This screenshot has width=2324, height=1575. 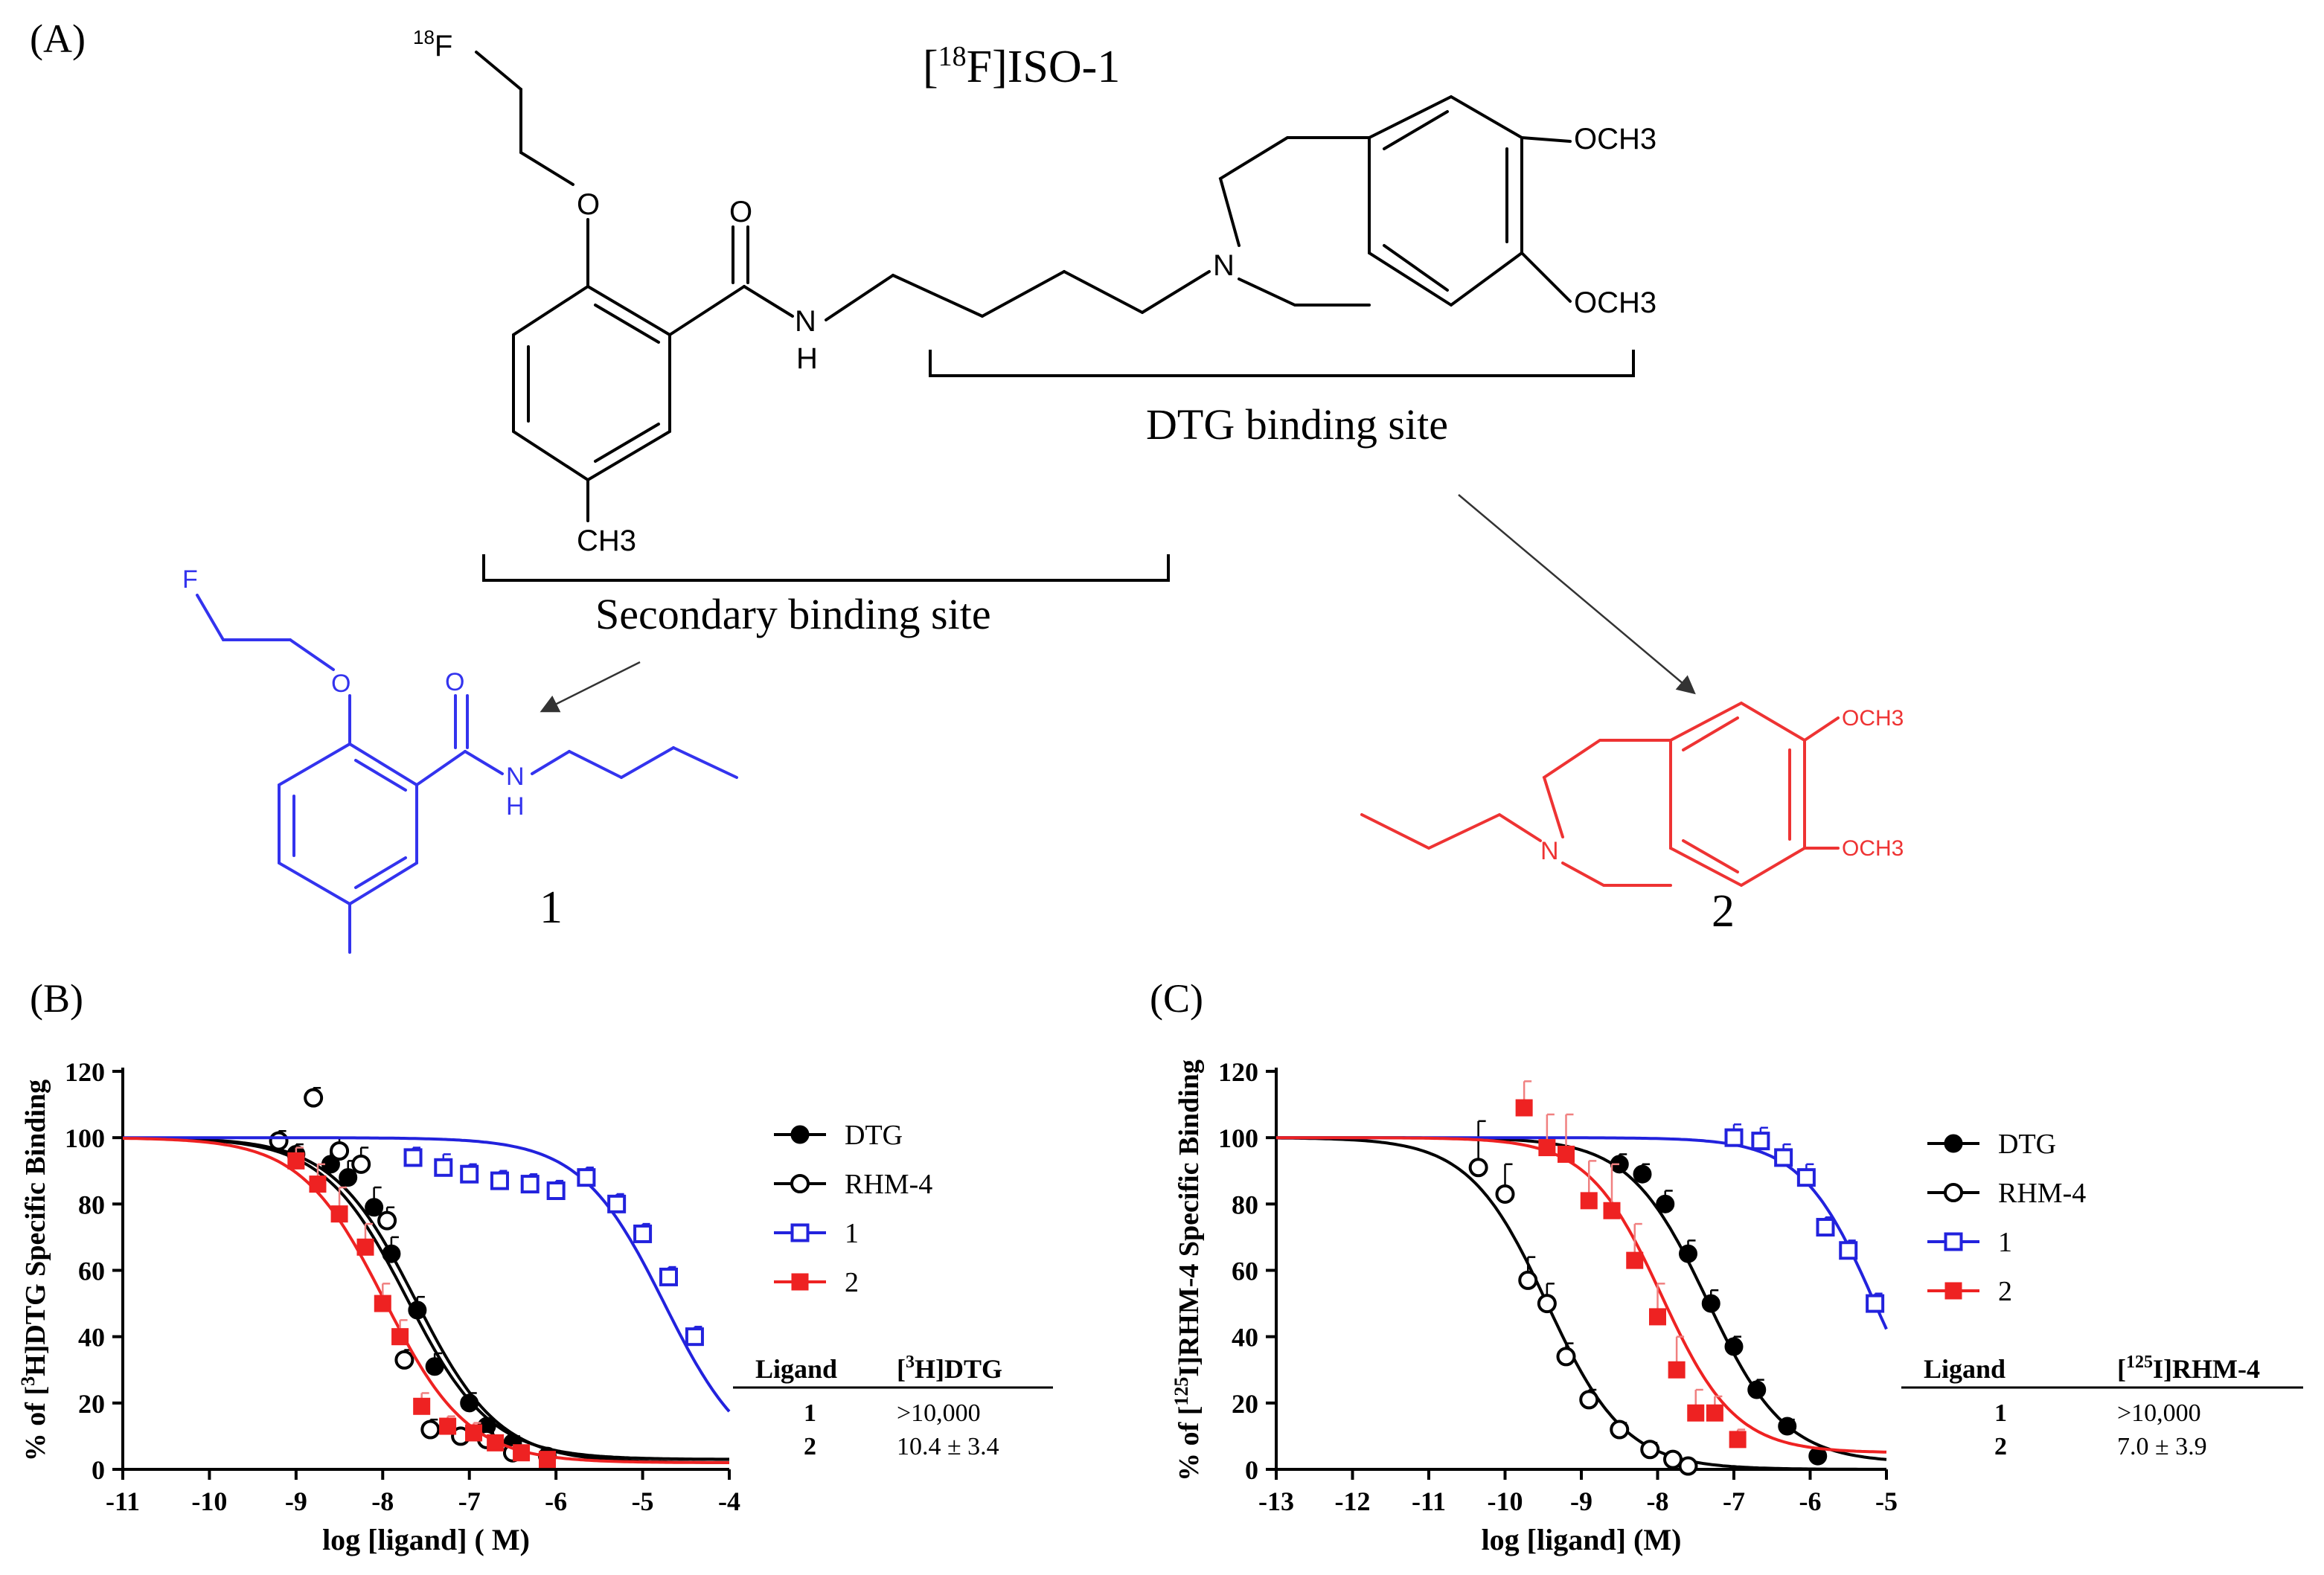 What do you see at coordinates (498, 71) in the screenshot?
I see `bond-ch2-f` at bounding box center [498, 71].